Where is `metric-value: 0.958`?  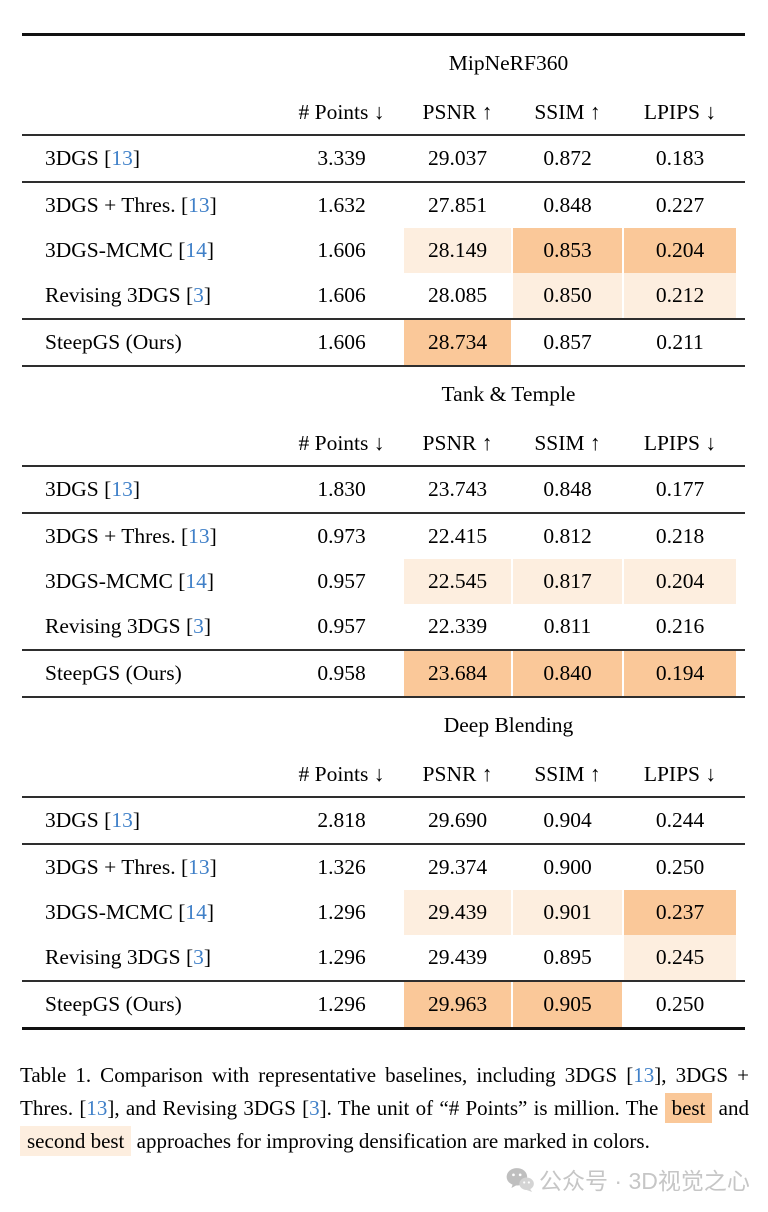
metric-value: 0.958 is located at coordinates (341, 673).